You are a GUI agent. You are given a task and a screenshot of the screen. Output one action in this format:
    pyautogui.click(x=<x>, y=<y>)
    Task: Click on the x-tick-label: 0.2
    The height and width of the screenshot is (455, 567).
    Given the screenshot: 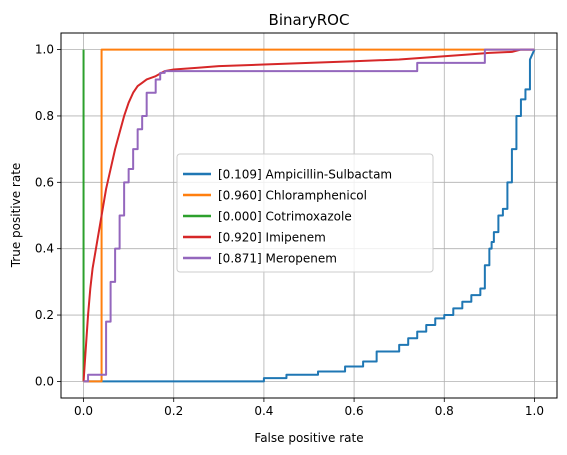 What is the action you would take?
    pyautogui.click(x=173, y=411)
    